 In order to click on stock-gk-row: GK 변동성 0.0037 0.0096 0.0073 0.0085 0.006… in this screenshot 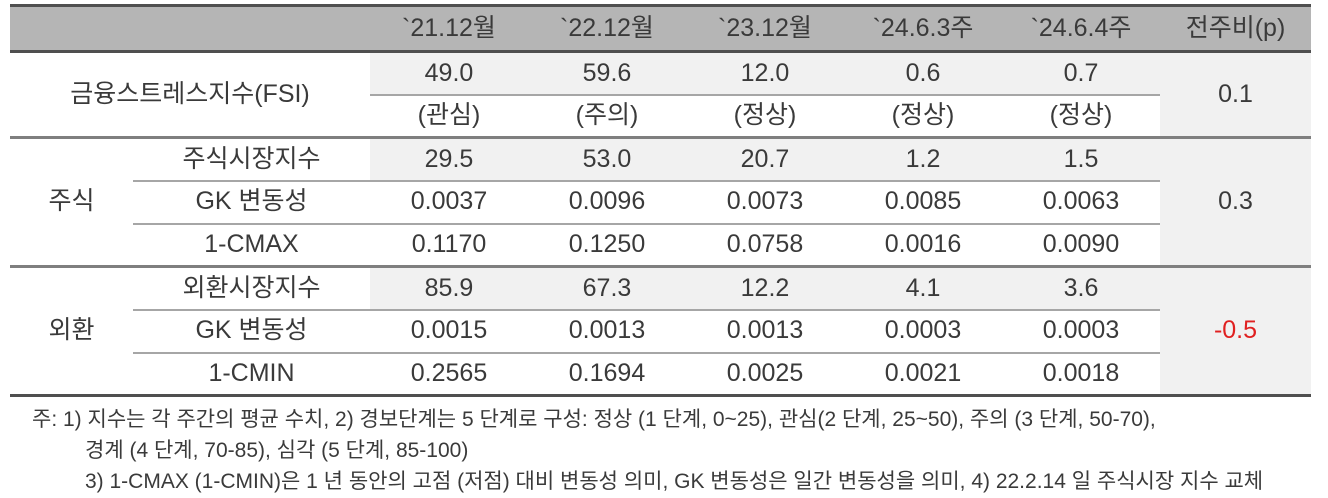, I will do `click(660, 202)`.